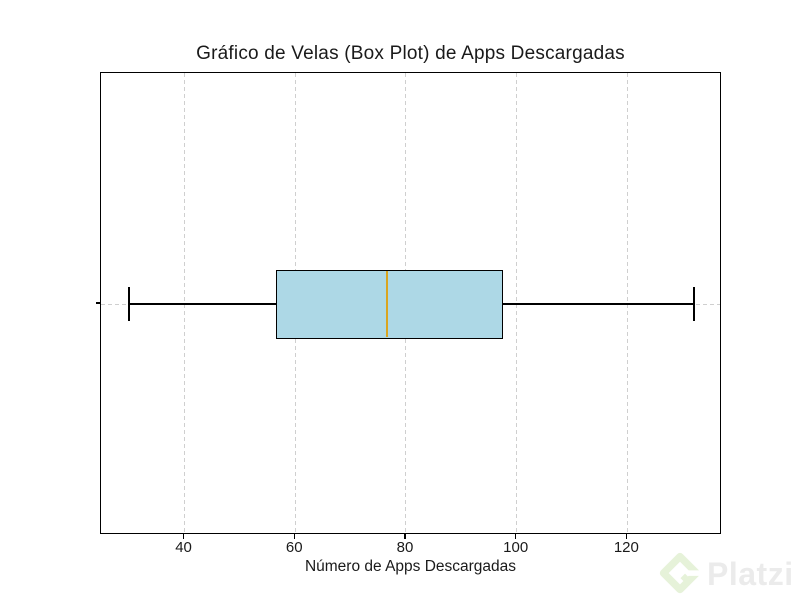 The width and height of the screenshot is (800, 600). I want to click on platzi-logo-icon, so click(680, 573).